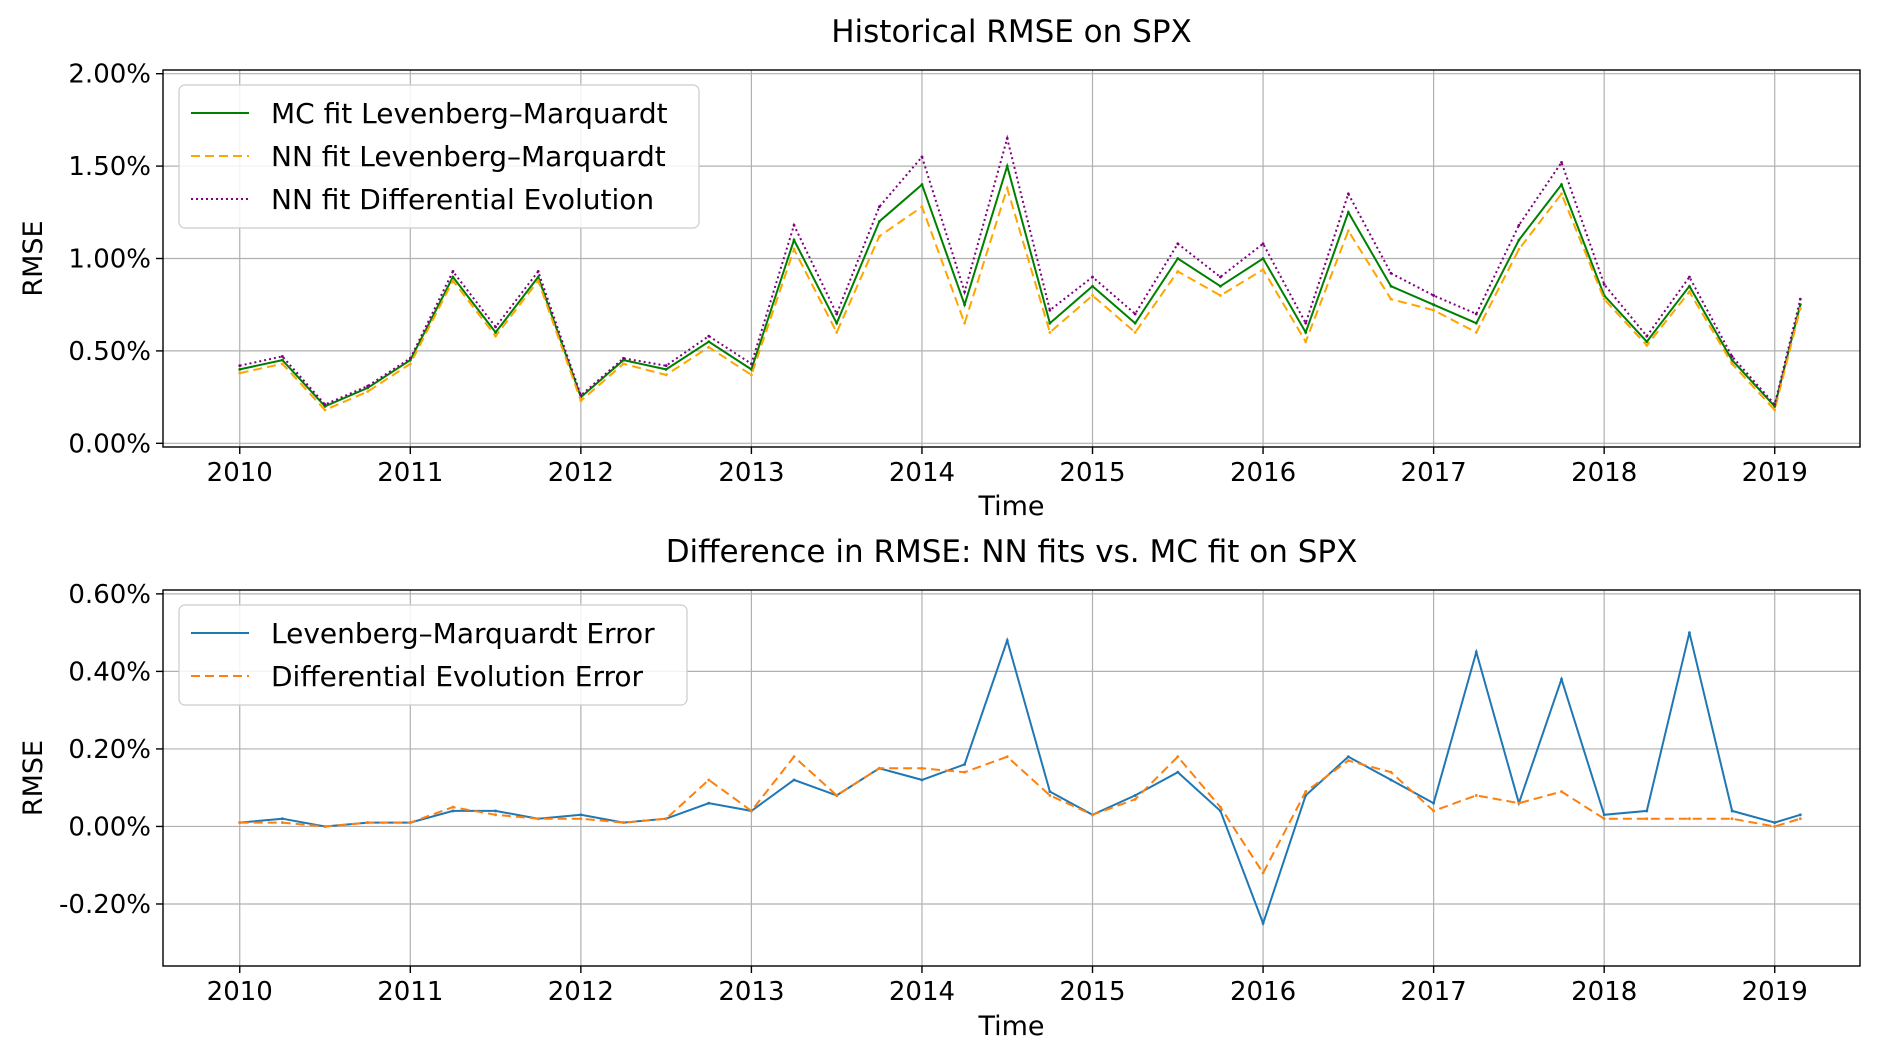 This screenshot has width=1890, height=1050. What do you see at coordinates (410, 473) in the screenshot?
I see `x-tick-label: 2011` at bounding box center [410, 473].